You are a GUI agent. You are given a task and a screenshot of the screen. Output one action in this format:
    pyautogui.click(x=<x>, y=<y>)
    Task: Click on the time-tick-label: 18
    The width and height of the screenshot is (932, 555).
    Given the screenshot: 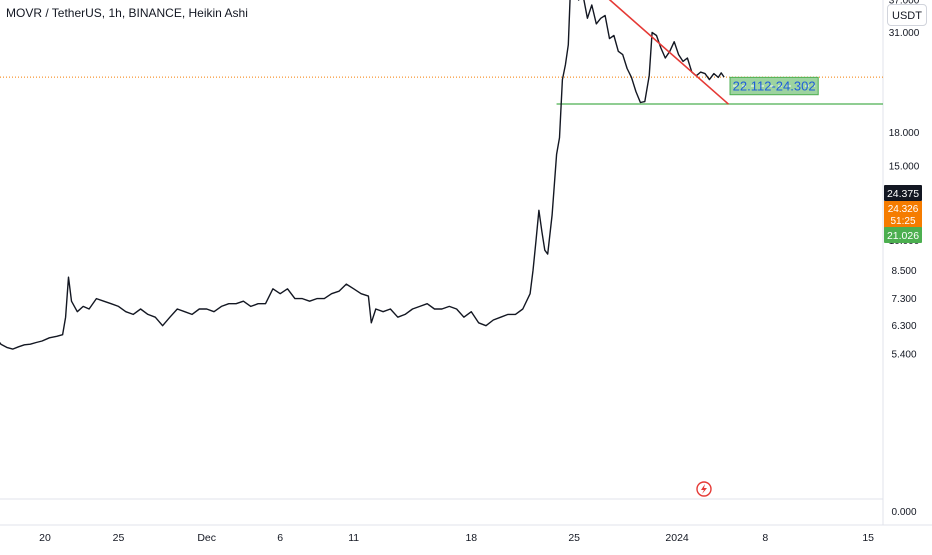 What is the action you would take?
    pyautogui.click(x=471, y=538)
    